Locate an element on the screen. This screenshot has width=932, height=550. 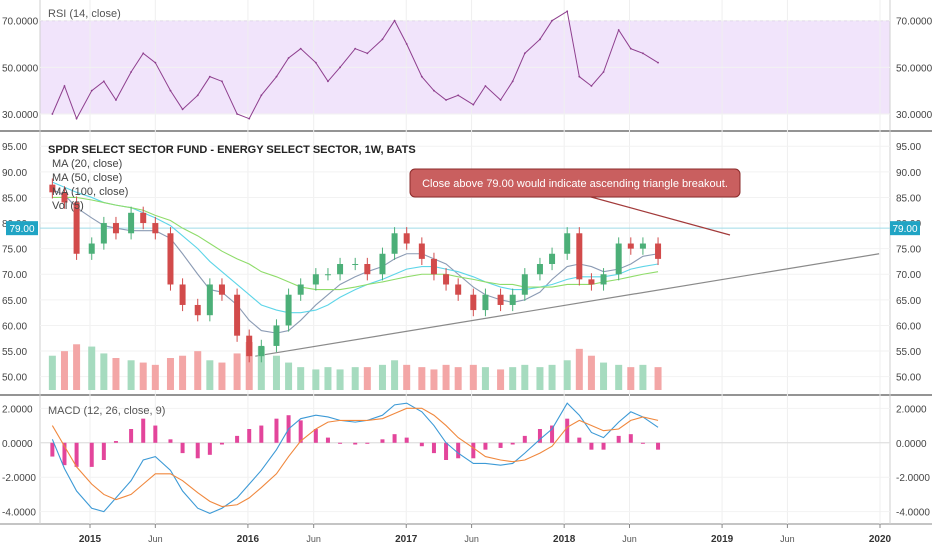
y-tick-right: 85.00 is located at coordinates (908, 198).